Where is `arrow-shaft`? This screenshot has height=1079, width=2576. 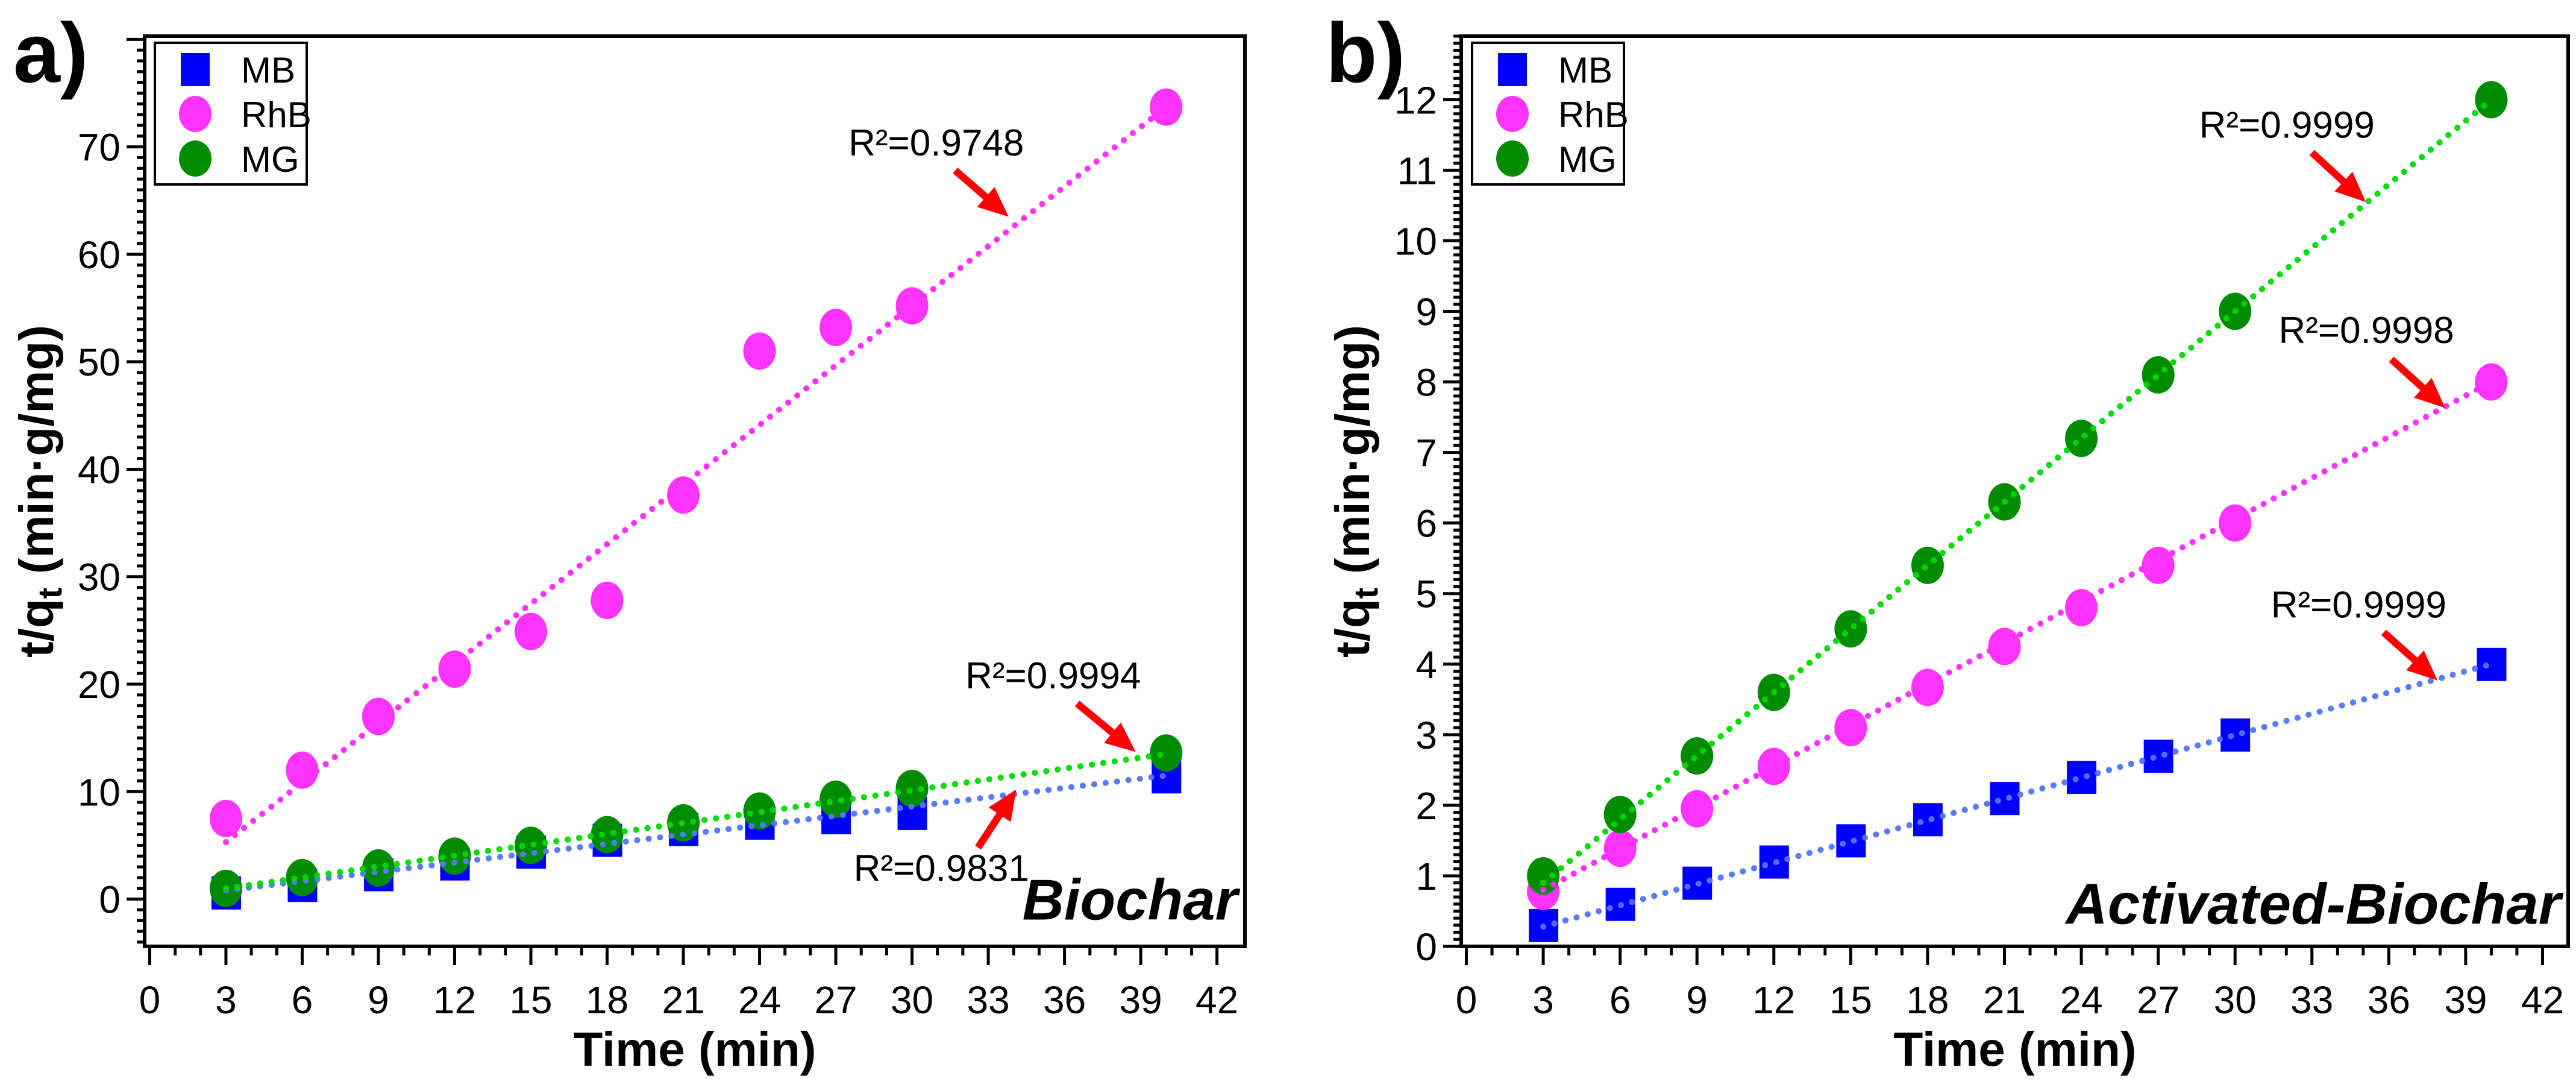
arrow-shaft is located at coordinates (1098, 720).